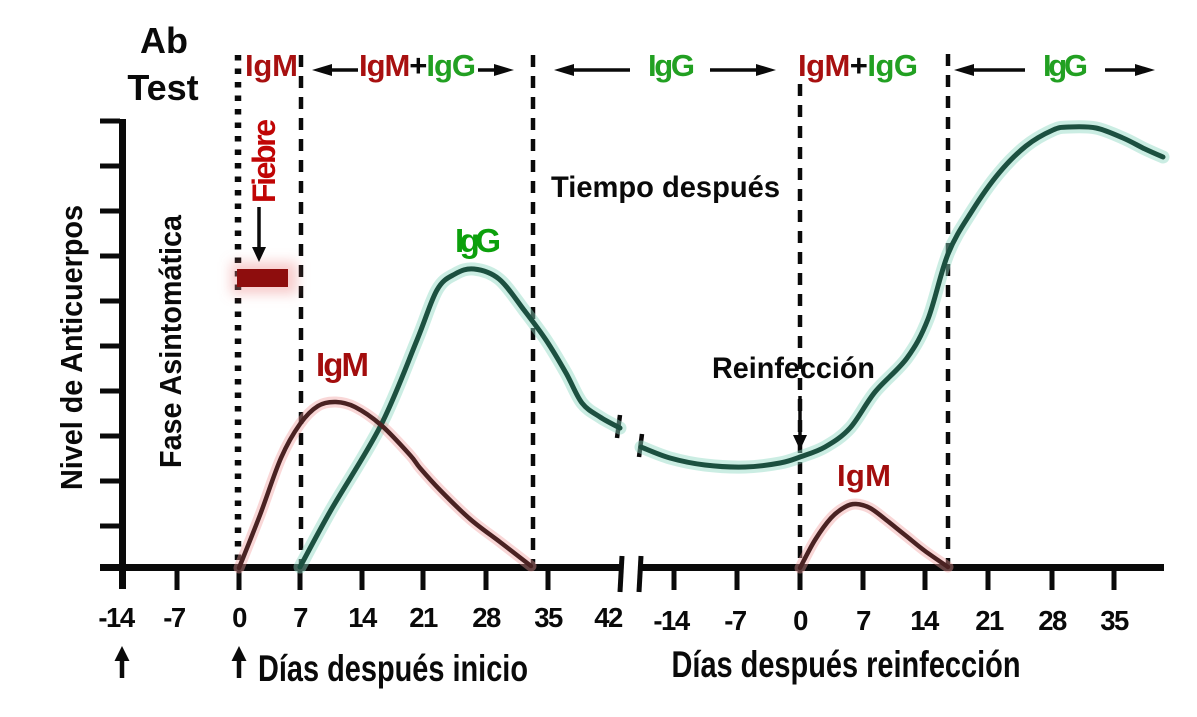  What do you see at coordinates (71, 347) in the screenshot?
I see `svg-text: Nivel de Anticuerpos` at bounding box center [71, 347].